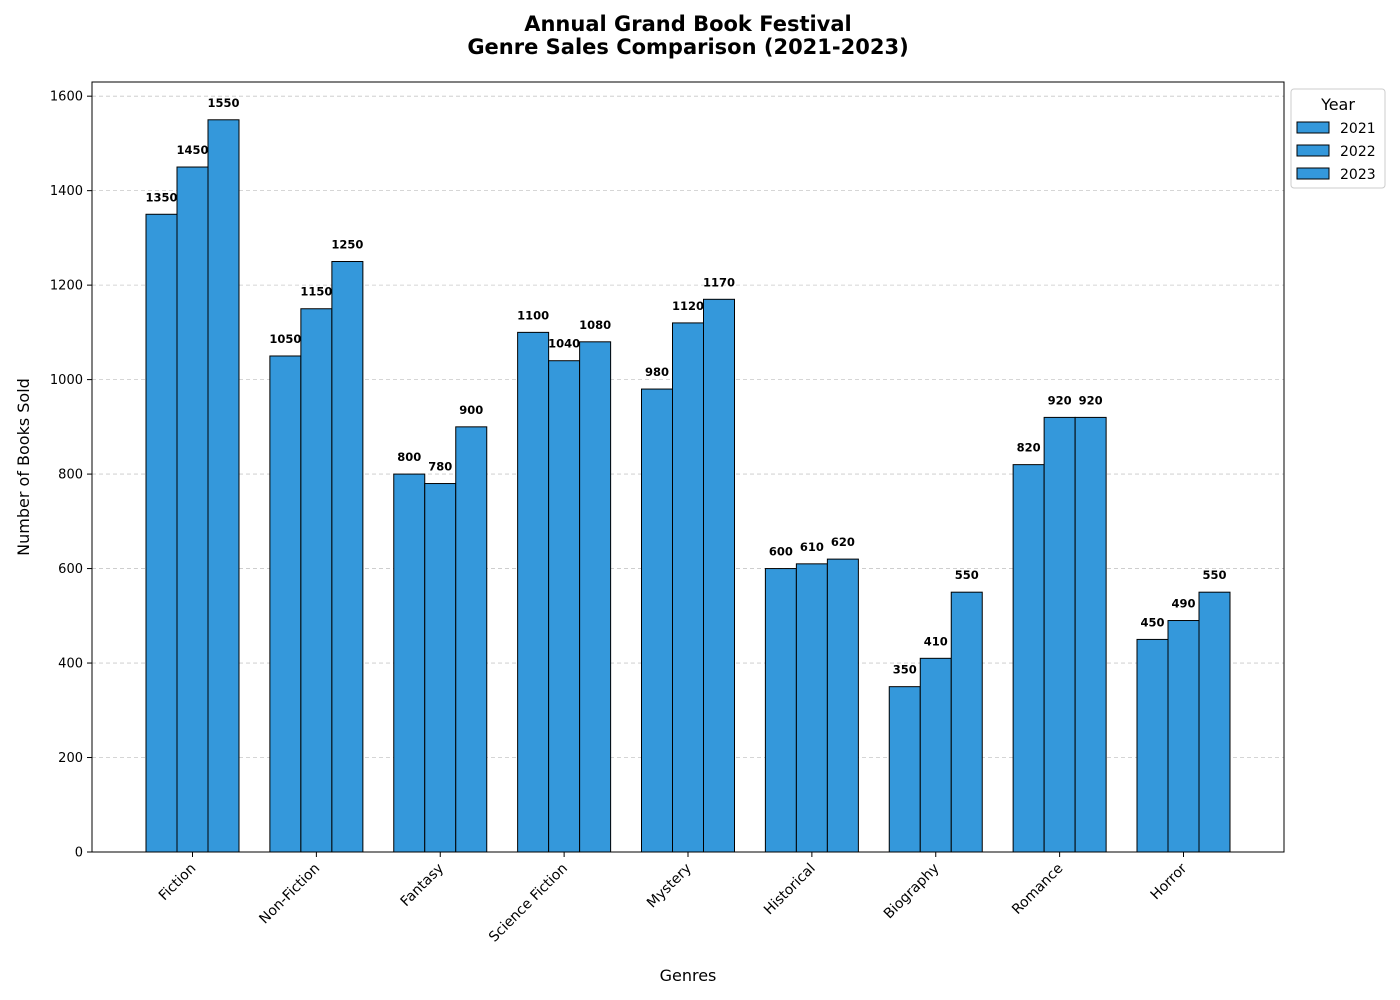 This screenshot has height=1000, width=1400. Describe the element at coordinates (905, 670) in the screenshot. I see `data-label: 350` at that location.